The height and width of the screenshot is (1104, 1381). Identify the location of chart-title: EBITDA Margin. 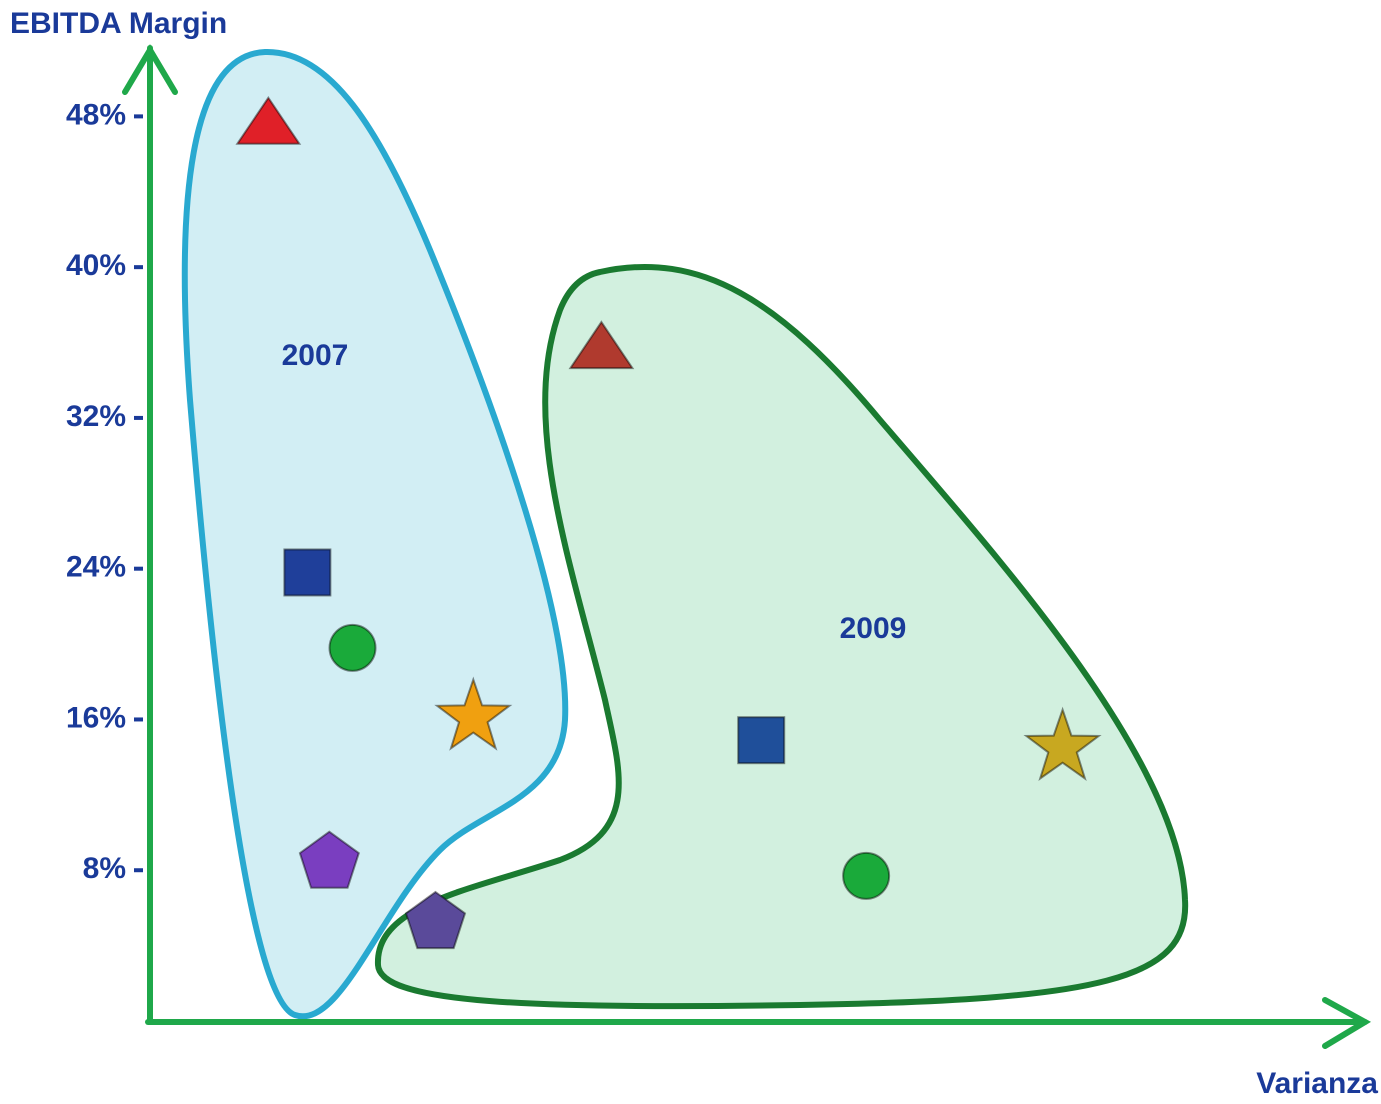
(118, 23).